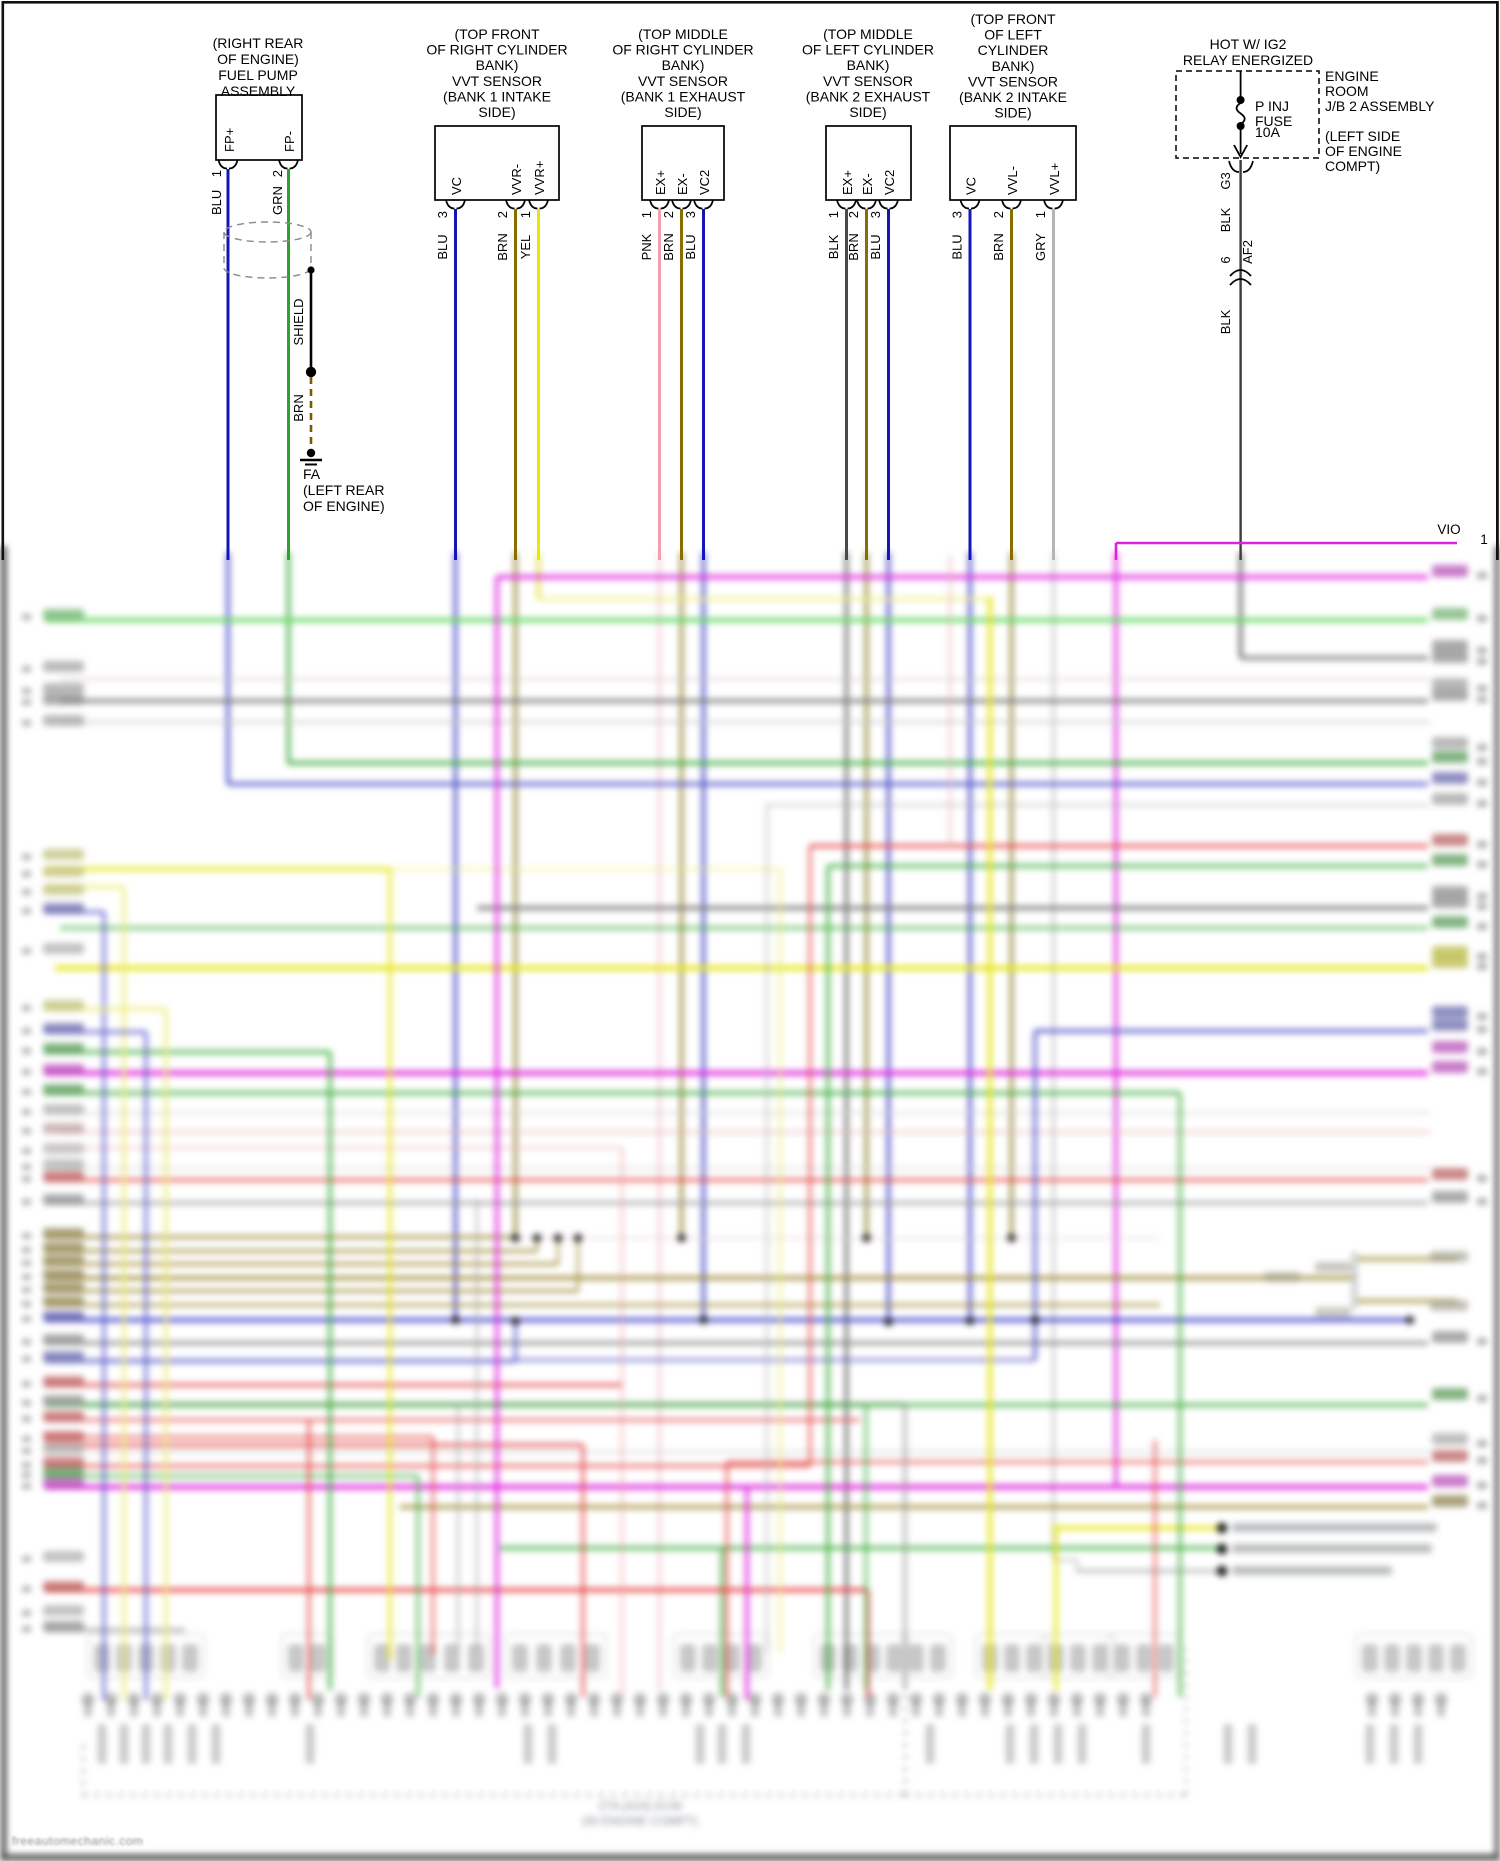  Describe the element at coordinates (1225, 259) in the screenshot. I see `svg-text: 6` at that location.